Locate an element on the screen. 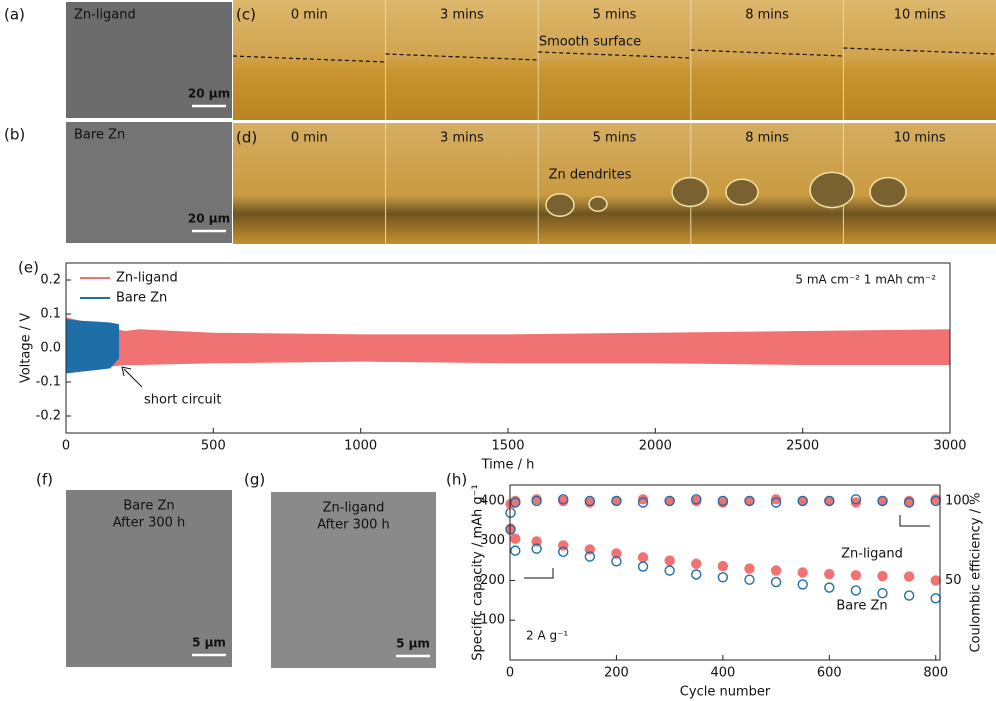  panel-label: (c) is located at coordinates (246, 15).